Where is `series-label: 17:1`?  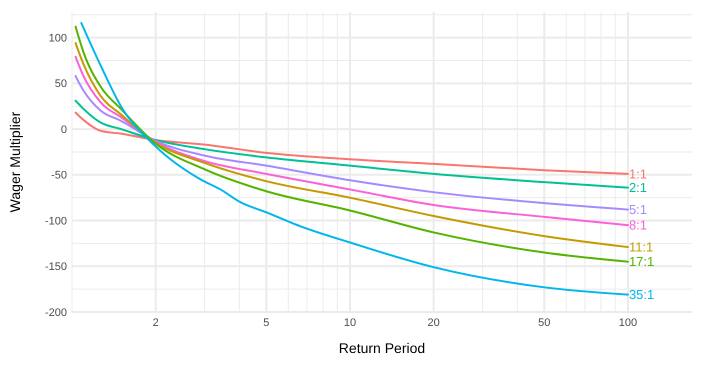 series-label: 17:1 is located at coordinates (641, 262).